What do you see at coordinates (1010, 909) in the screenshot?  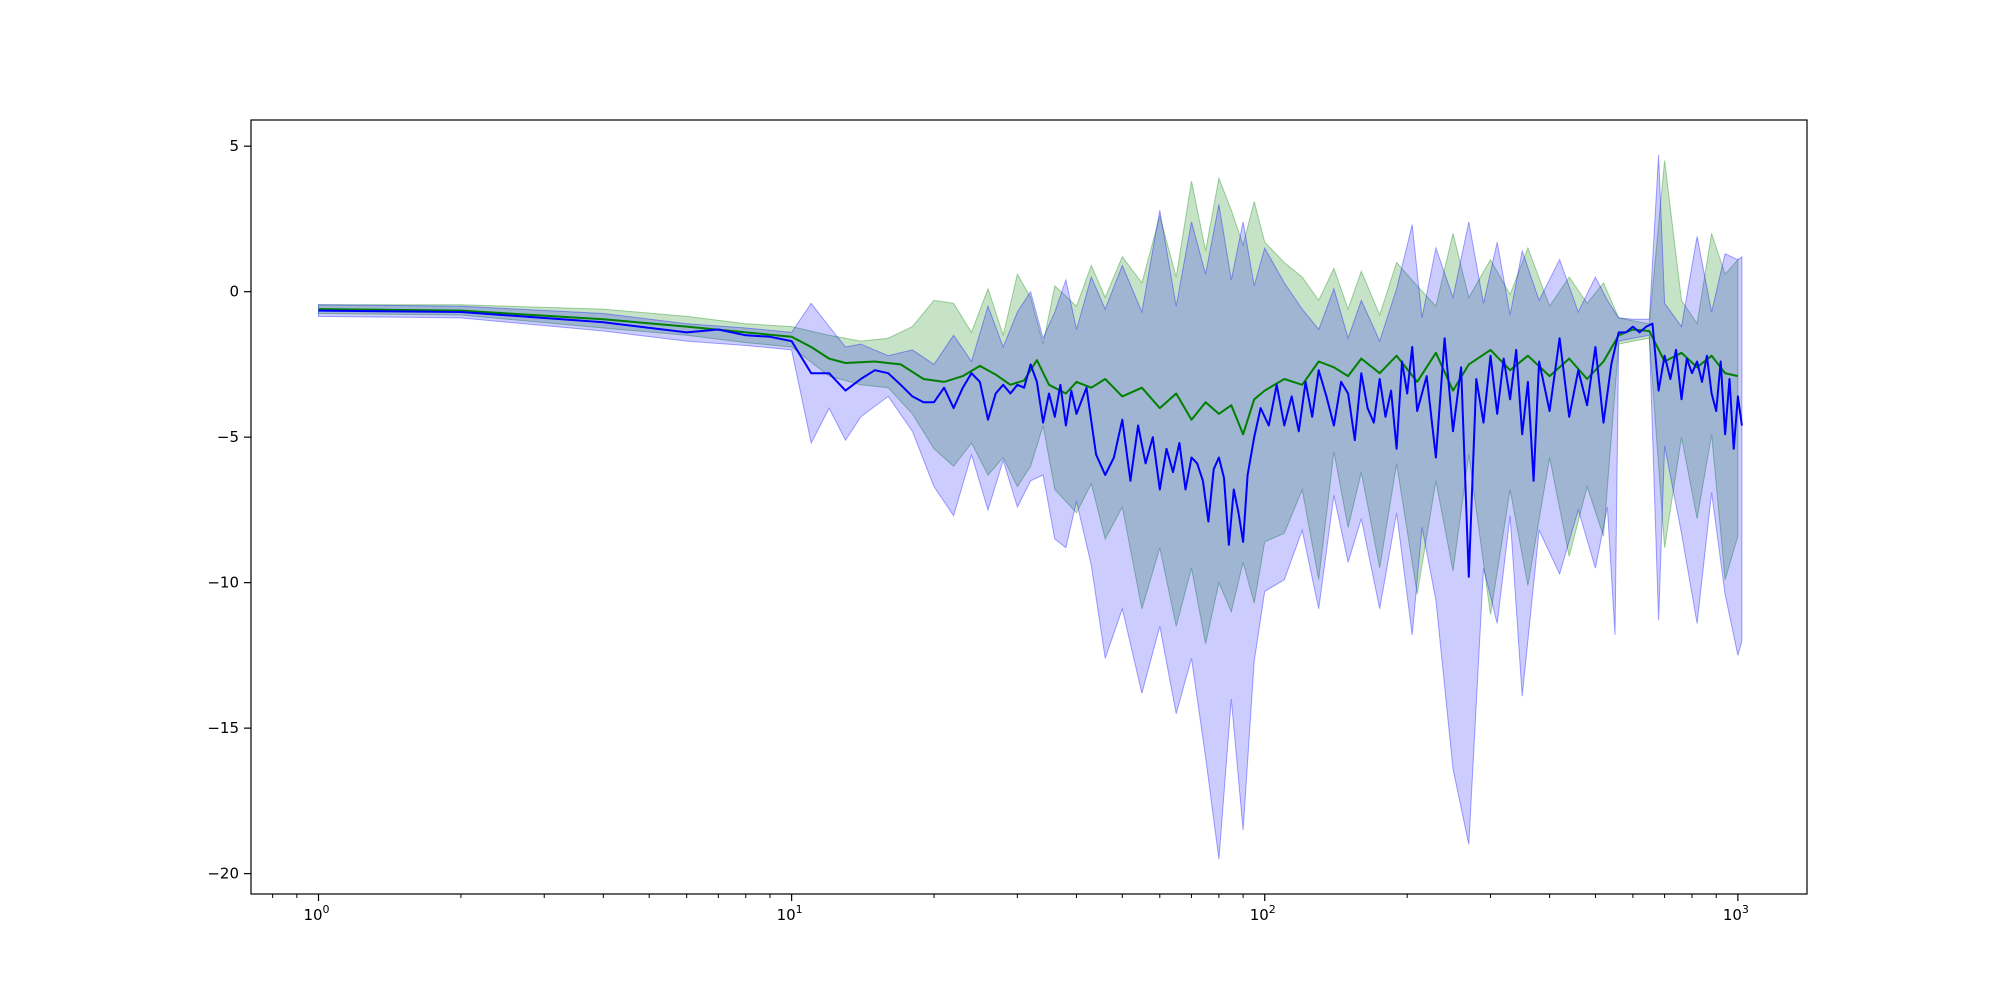 I see `x-axis: 10⁰ 10¹ 10² 10³` at bounding box center [1010, 909].